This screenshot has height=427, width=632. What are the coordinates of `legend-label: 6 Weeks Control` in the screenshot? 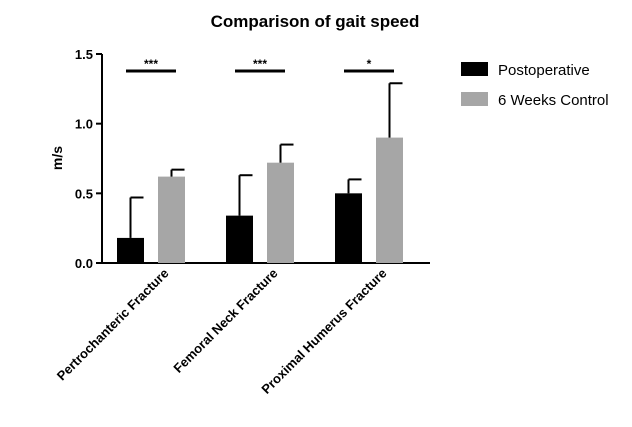 It's located at (553, 100).